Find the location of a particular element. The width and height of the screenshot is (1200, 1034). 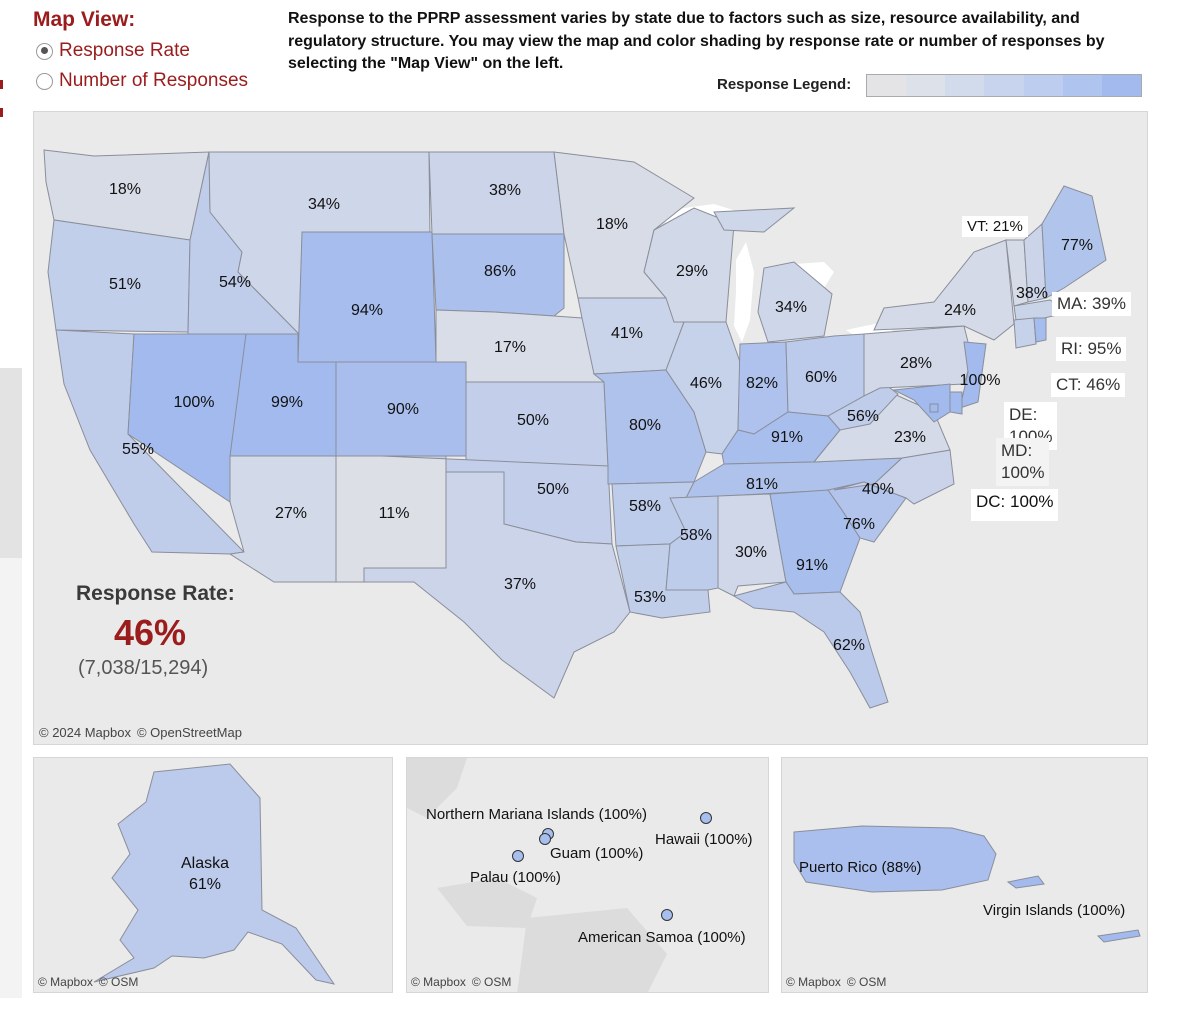

state-label-va: 23% is located at coordinates (910, 437).